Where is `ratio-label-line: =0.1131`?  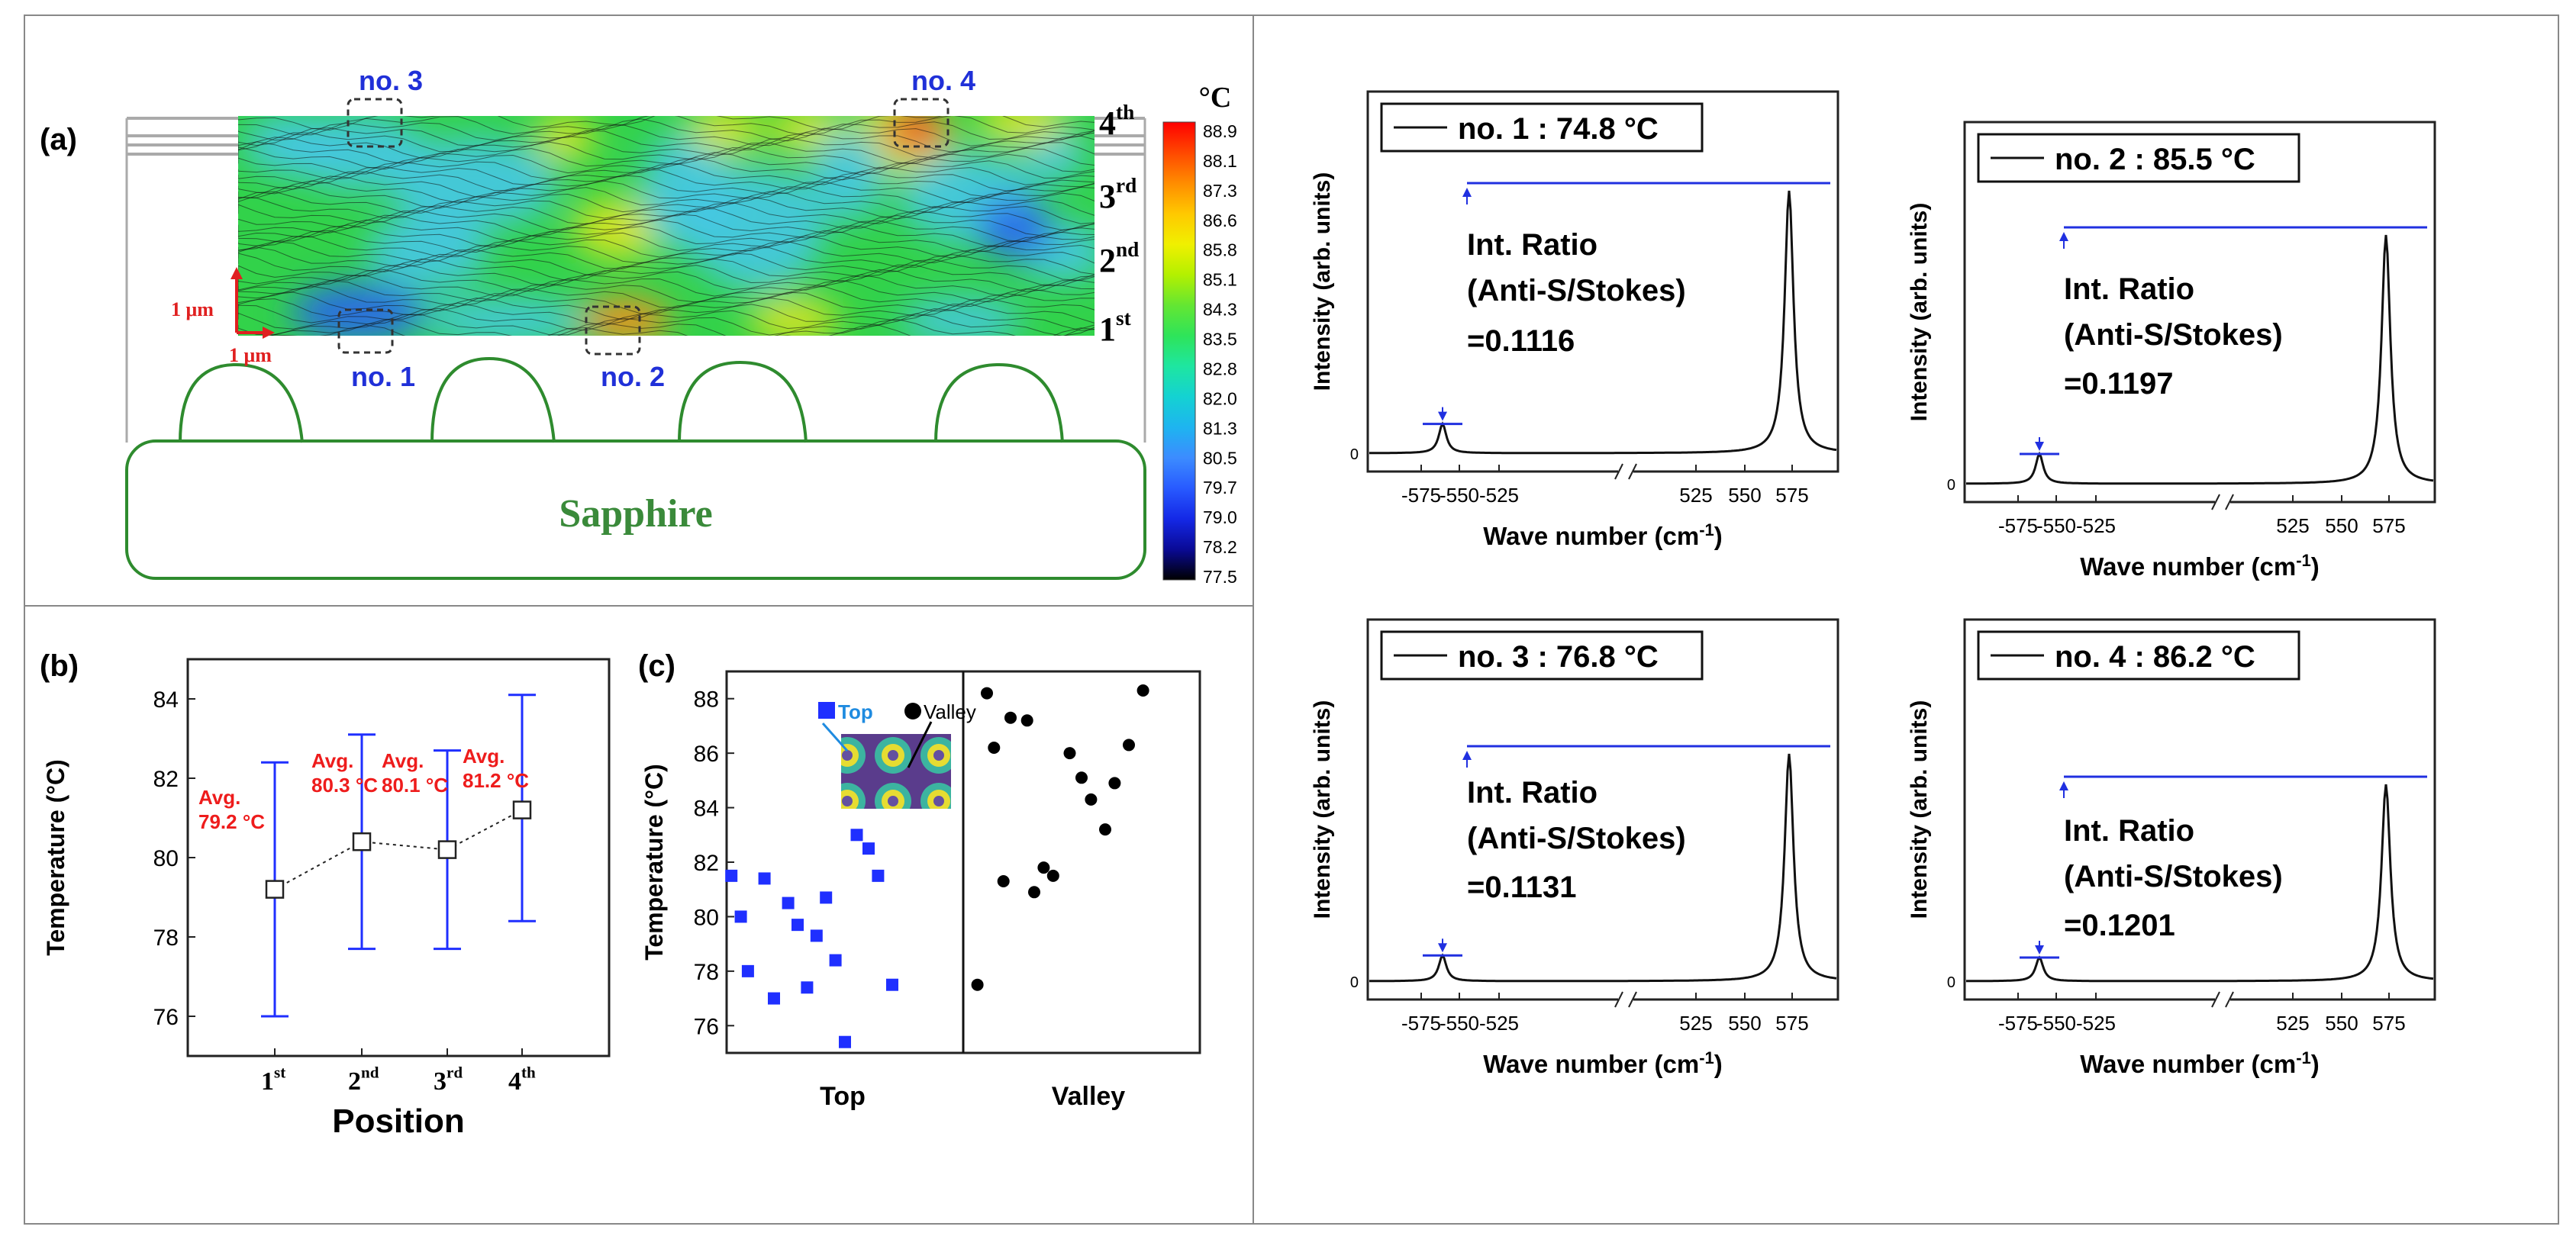 ratio-label-line: =0.1131 is located at coordinates (1522, 887).